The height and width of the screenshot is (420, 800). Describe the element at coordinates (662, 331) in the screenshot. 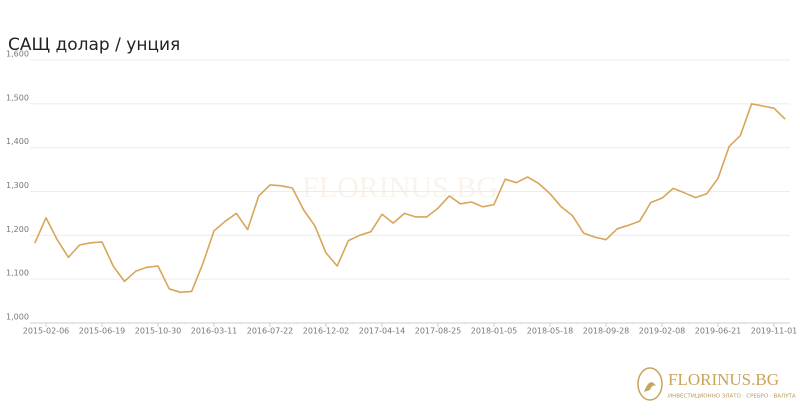

I see `x-tick-label: 2019-02-08` at that location.